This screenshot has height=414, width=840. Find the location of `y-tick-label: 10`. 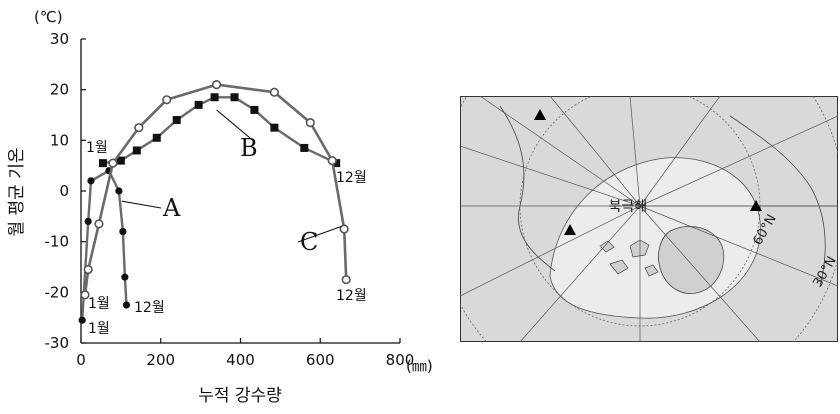

y-tick-label: 10 is located at coordinates (59, 140).